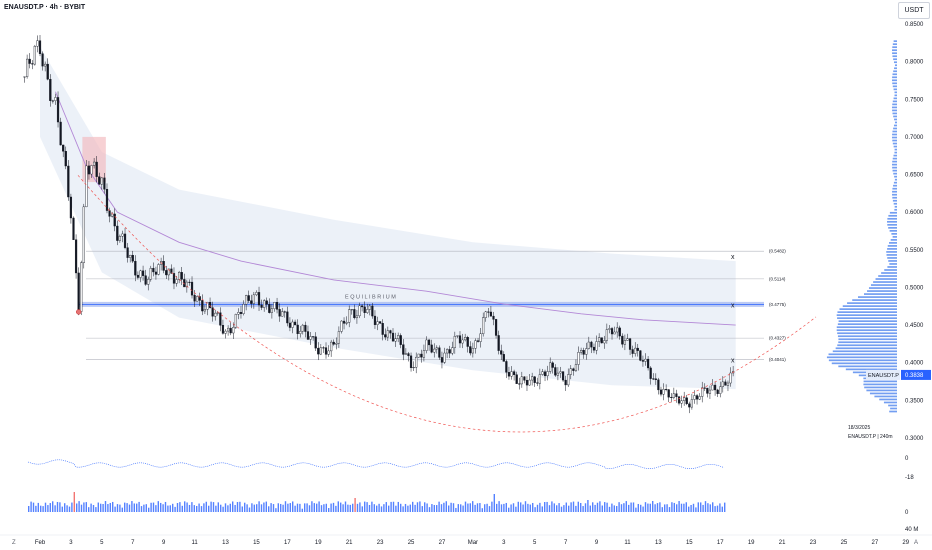 This screenshot has width=932, height=550. I want to click on time-tick-label: 11, so click(194, 543).